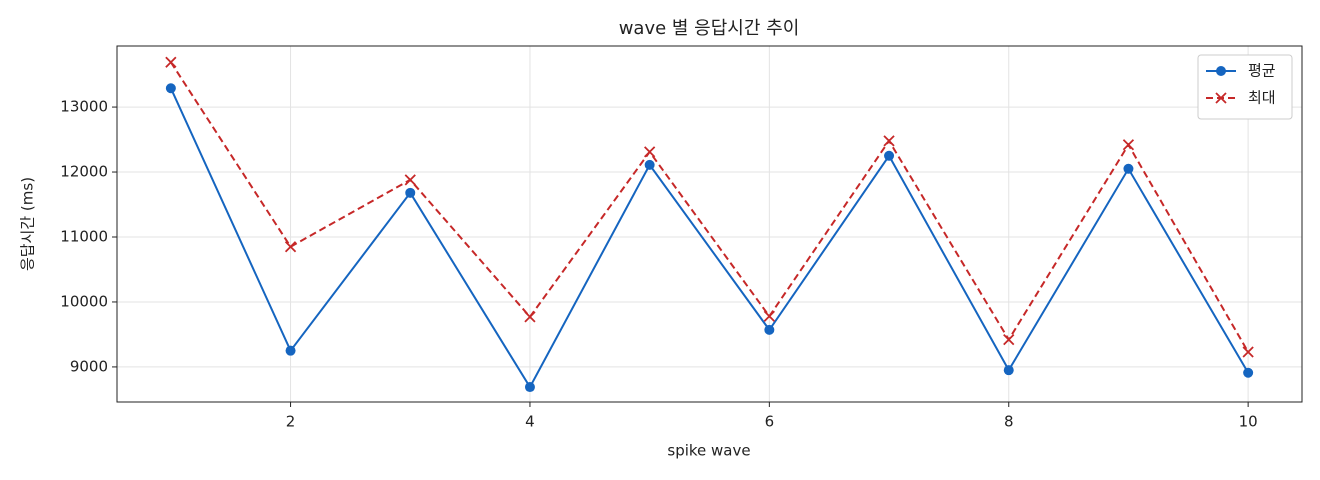  Describe the element at coordinates (1248, 422) in the screenshot. I see `x-tick-label: 10` at that location.